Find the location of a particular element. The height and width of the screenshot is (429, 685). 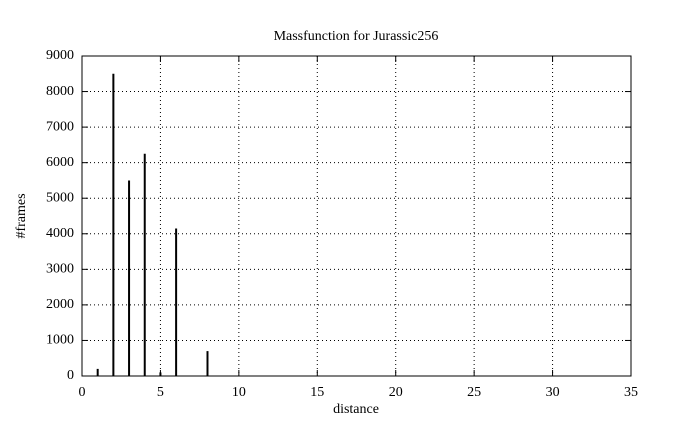

y-tick-label: 6000 is located at coordinates (60, 162).